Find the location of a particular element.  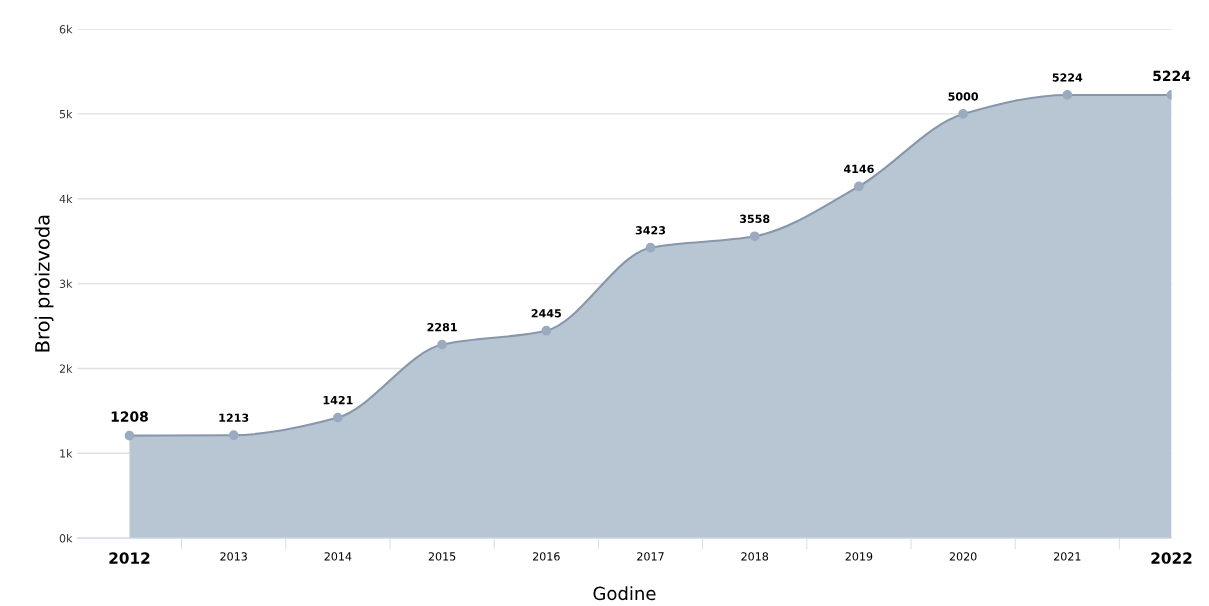

data-label: 3558 is located at coordinates (754, 218).